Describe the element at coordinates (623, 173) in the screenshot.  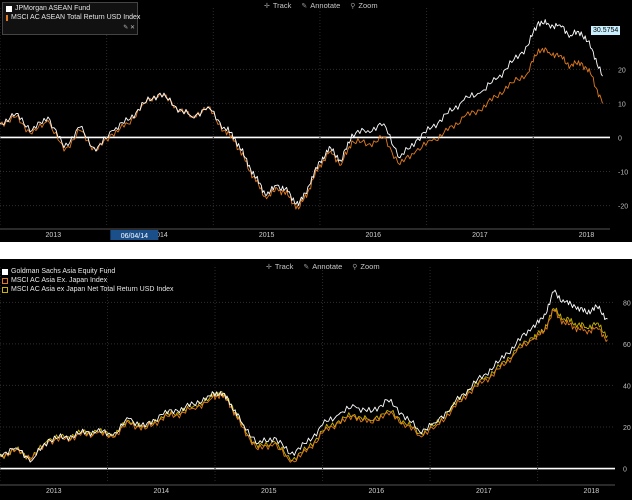
I see `y-tick-label: -10` at that location.